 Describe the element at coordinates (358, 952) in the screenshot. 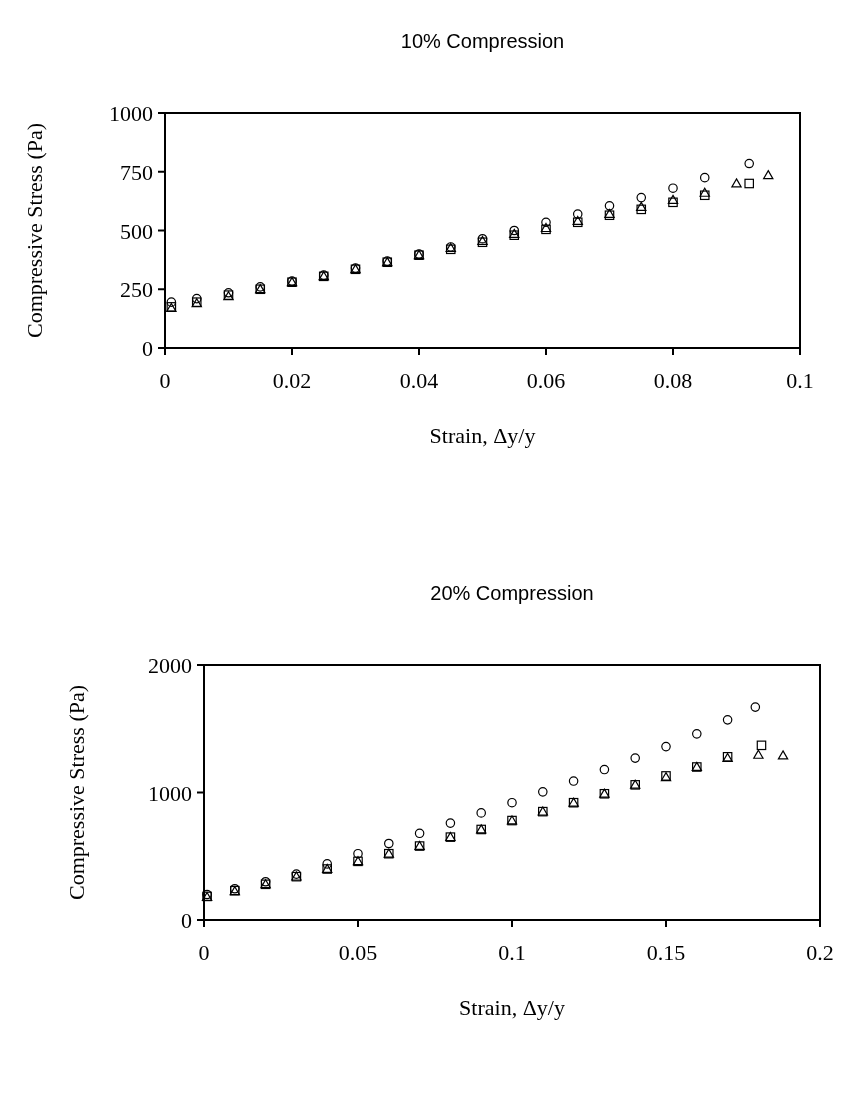

I see `x-tick-label: 0.05` at that location.